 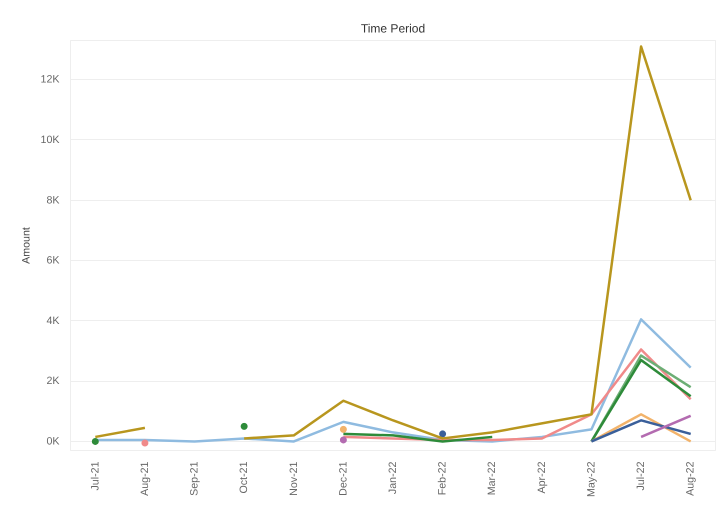 What do you see at coordinates (53, 320) in the screenshot?
I see `y-tick-label: 4K` at bounding box center [53, 320].